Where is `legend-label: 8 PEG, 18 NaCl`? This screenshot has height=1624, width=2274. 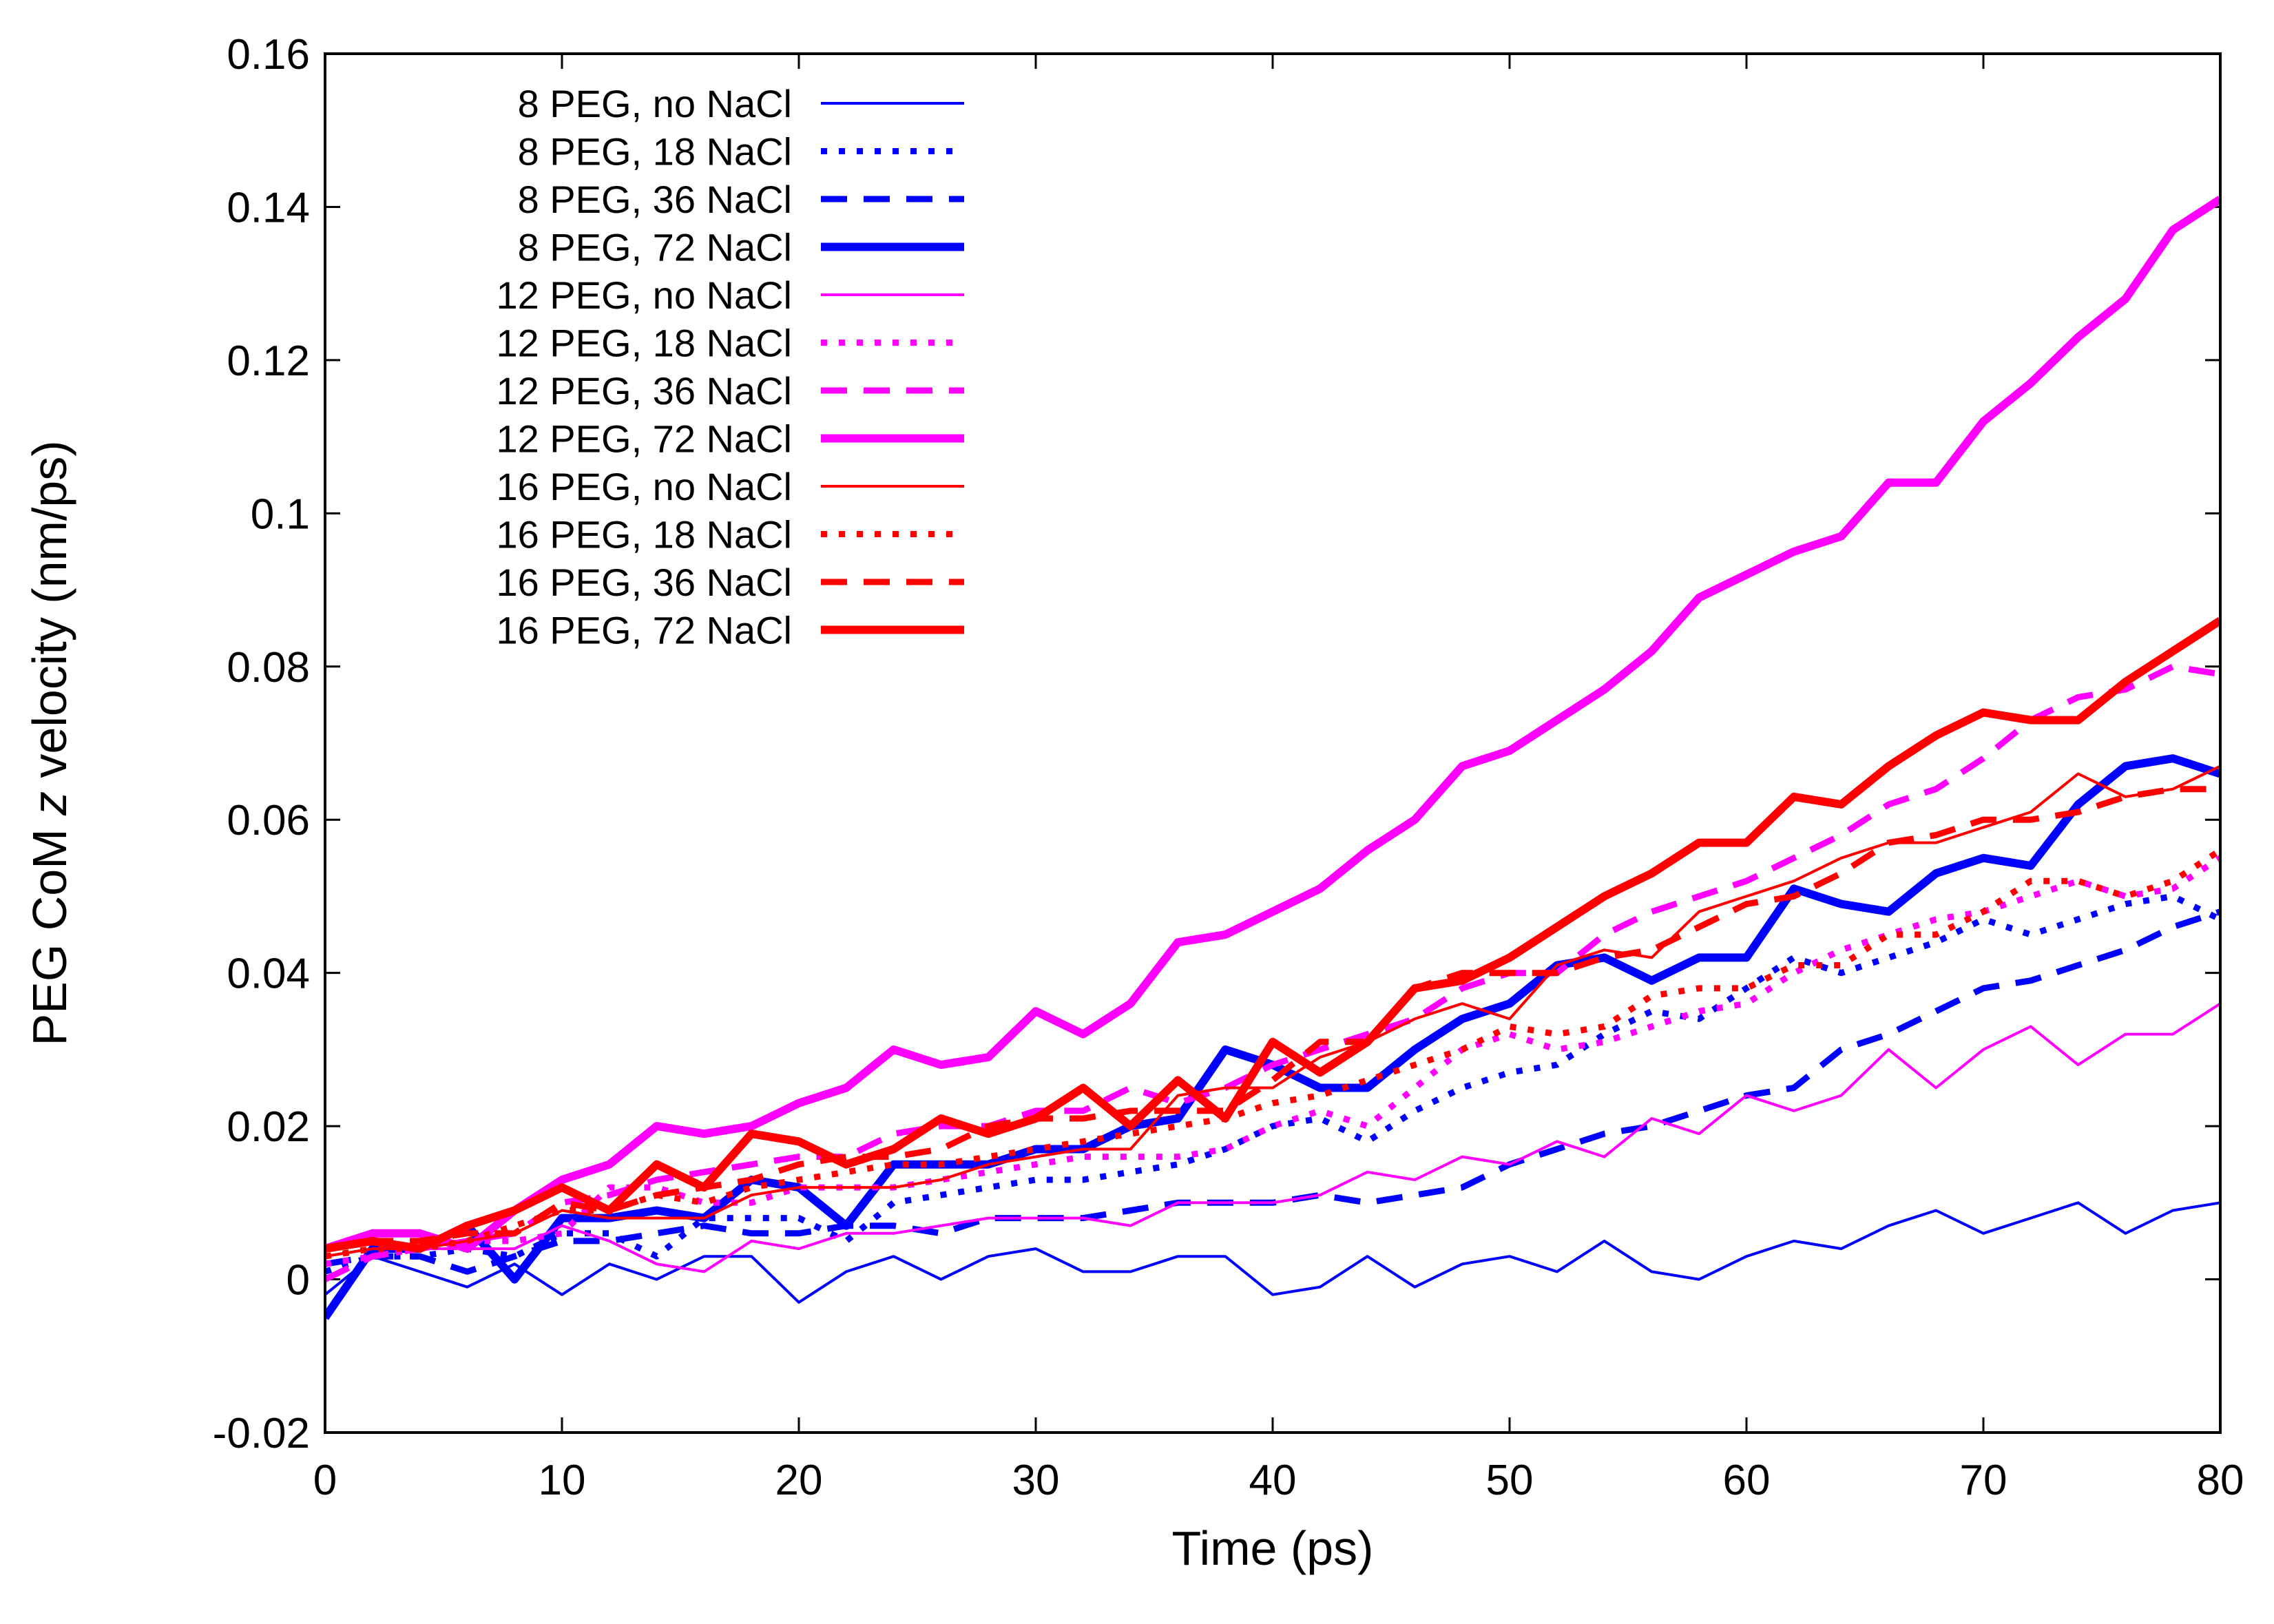
legend-label: 8 PEG, 18 NaCl is located at coordinates (655, 152).